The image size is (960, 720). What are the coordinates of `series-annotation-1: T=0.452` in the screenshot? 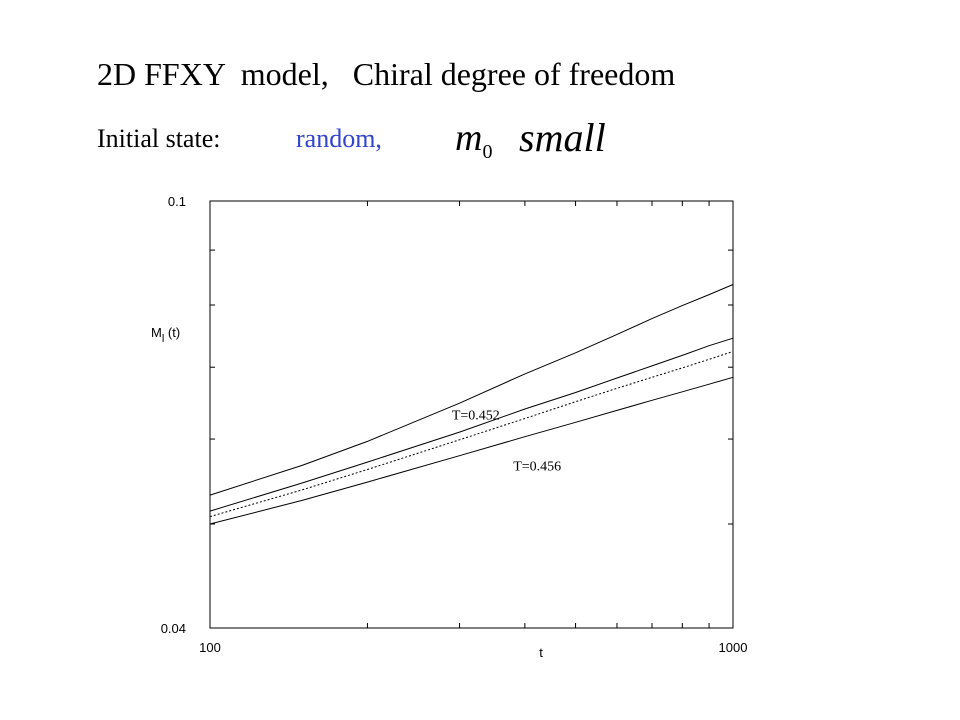 It's located at (476, 415).